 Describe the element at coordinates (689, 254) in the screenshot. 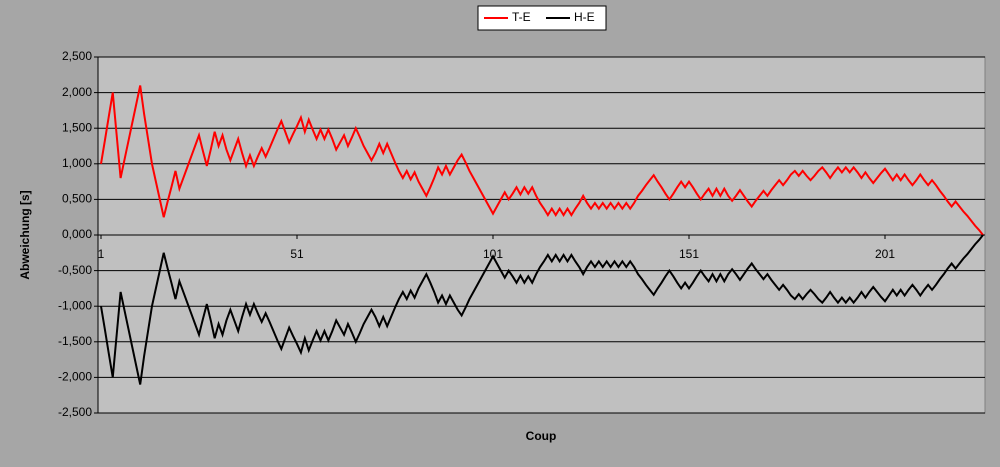

I see `x-tick-label: 151` at that location.